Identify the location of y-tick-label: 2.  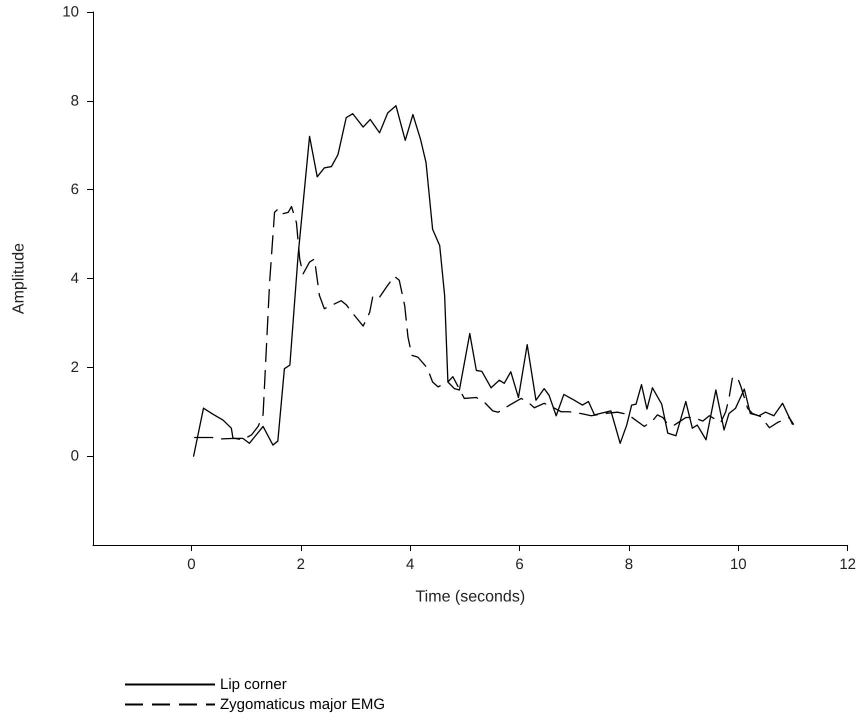
(74, 367).